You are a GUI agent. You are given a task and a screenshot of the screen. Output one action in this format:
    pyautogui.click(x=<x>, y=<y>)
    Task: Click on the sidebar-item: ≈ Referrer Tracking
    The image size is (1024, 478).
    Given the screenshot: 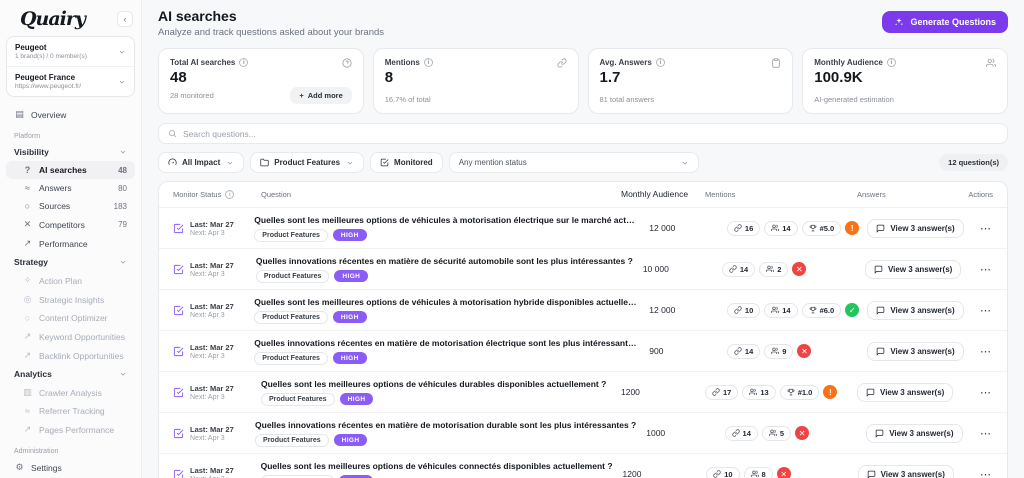 What is the action you would take?
    pyautogui.click(x=70, y=411)
    